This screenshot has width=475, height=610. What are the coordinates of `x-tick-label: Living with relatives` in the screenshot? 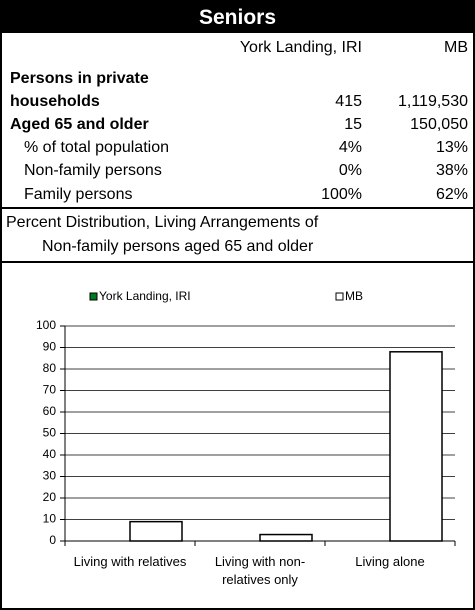 It's located at (130, 561).